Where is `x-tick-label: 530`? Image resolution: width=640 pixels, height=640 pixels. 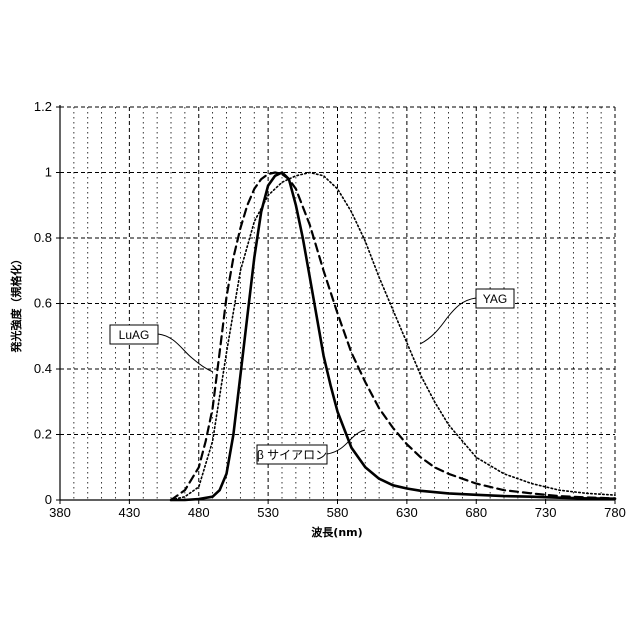
x-tick-label: 530 is located at coordinates (268, 512).